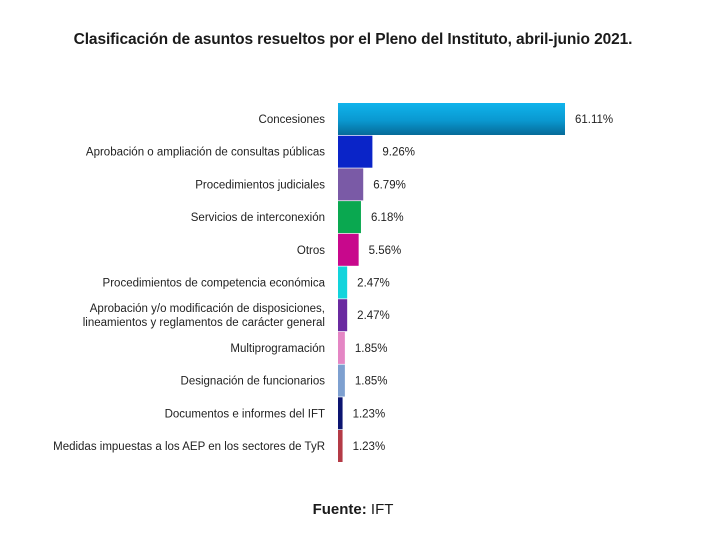 The height and width of the screenshot is (534, 706). I want to click on category-label-4: Servicios de interconexión, so click(258, 218).